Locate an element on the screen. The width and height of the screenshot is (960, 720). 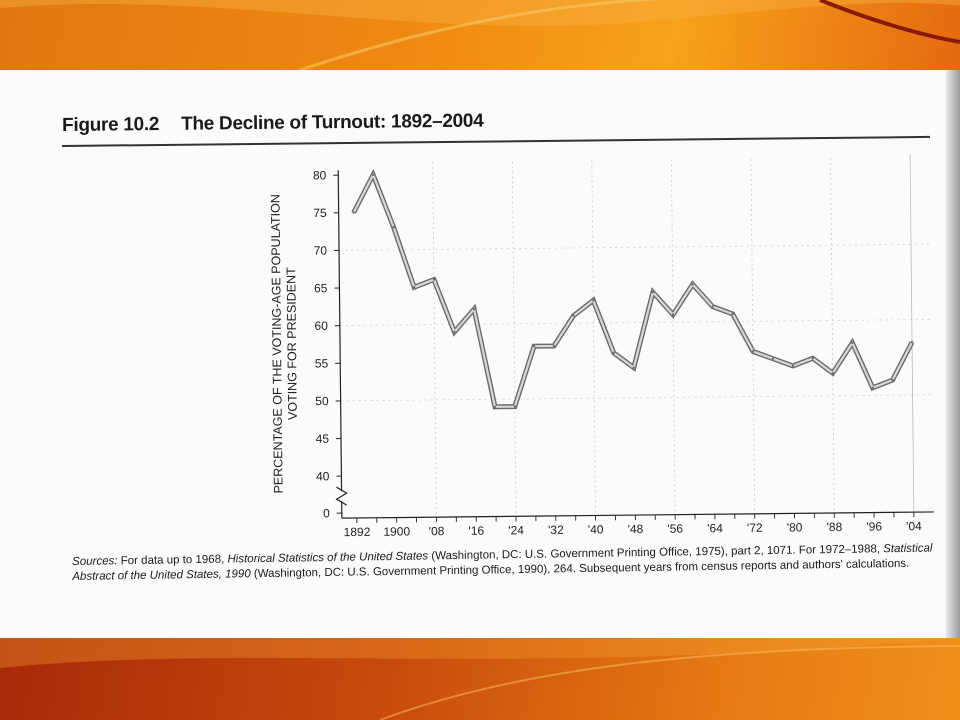
x-tick-label: '56 is located at coordinates (675, 529).